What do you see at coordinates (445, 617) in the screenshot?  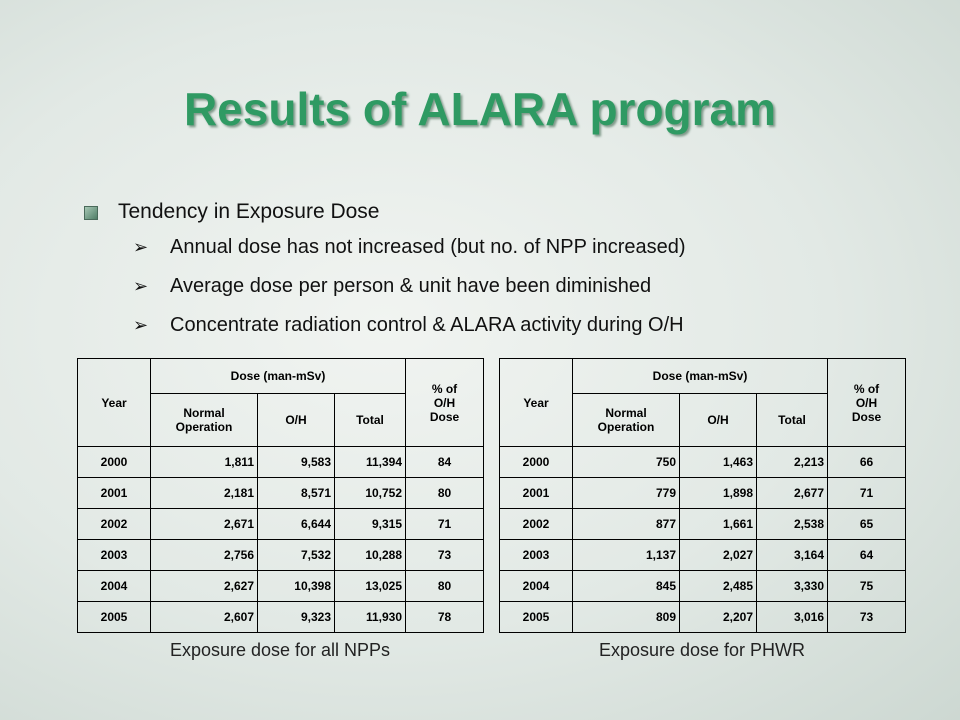 I see `data-cell: 78` at bounding box center [445, 617].